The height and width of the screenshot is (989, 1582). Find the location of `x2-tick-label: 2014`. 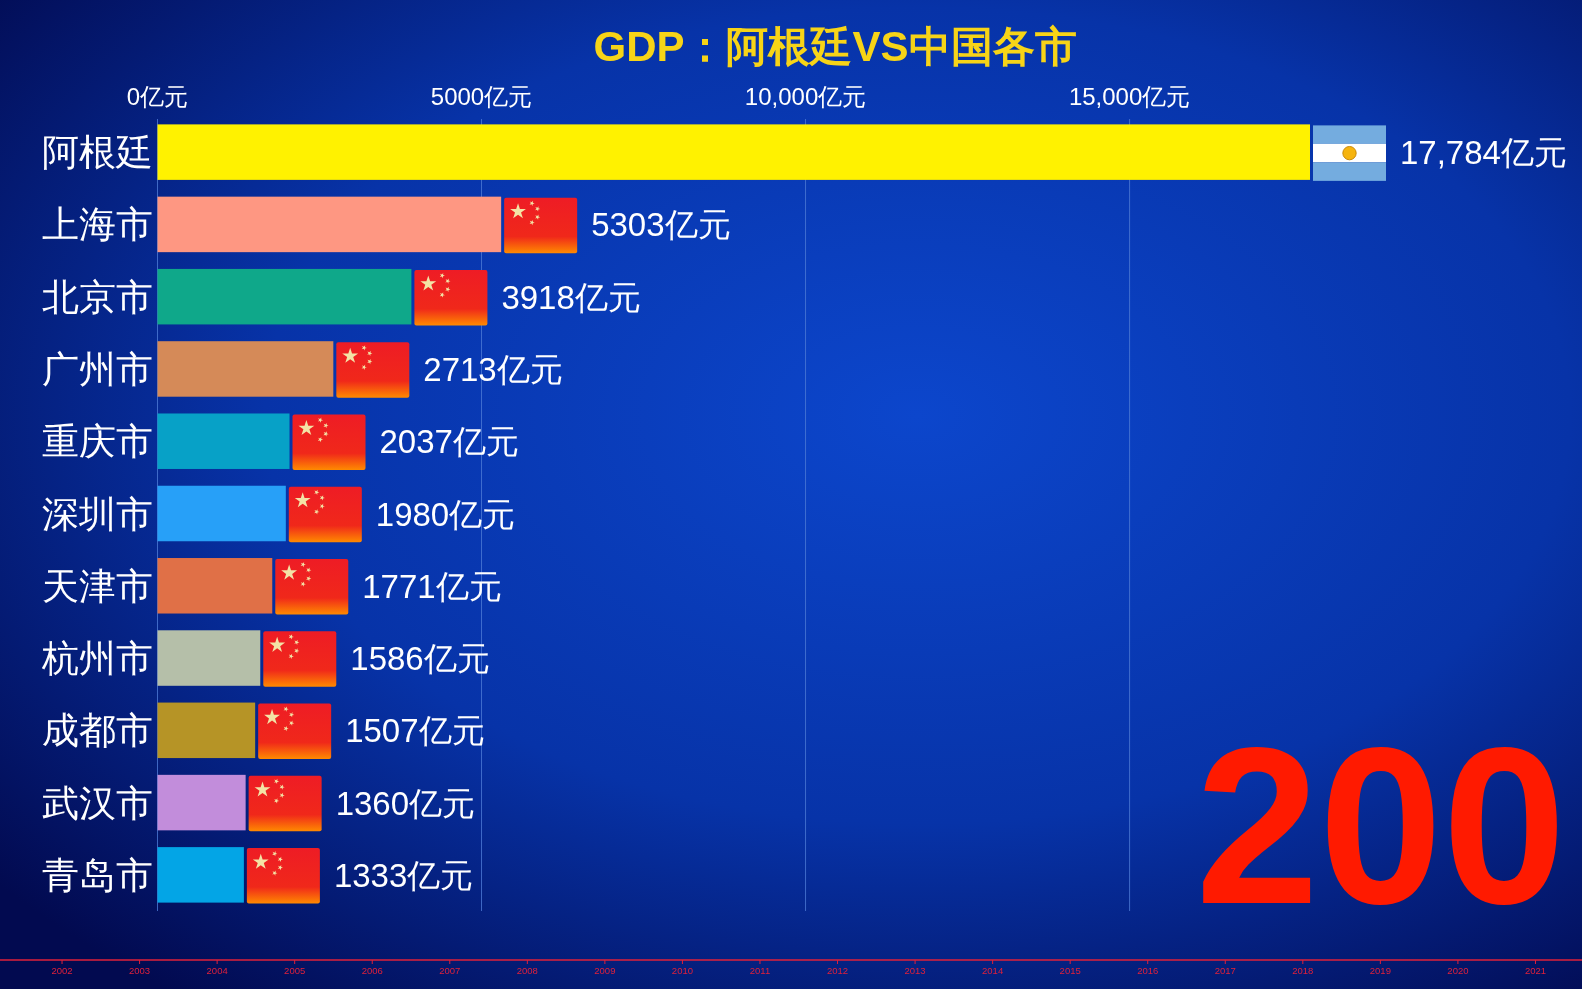

x2-tick-label: 2014 is located at coordinates (993, 970).